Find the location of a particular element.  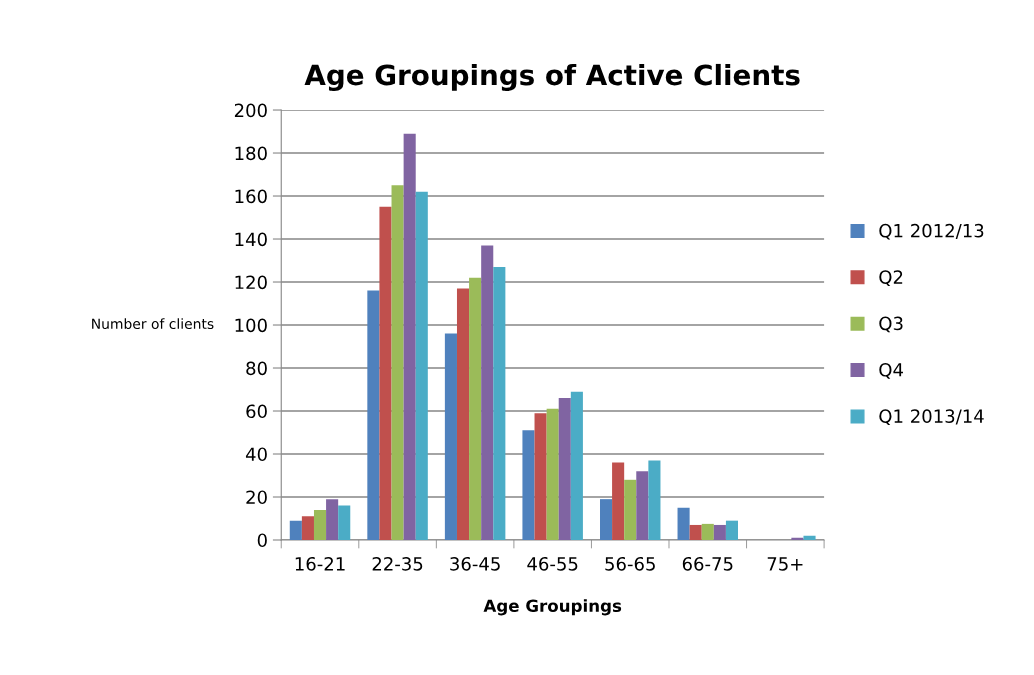

y-tick-label: 120 is located at coordinates (251, 282).